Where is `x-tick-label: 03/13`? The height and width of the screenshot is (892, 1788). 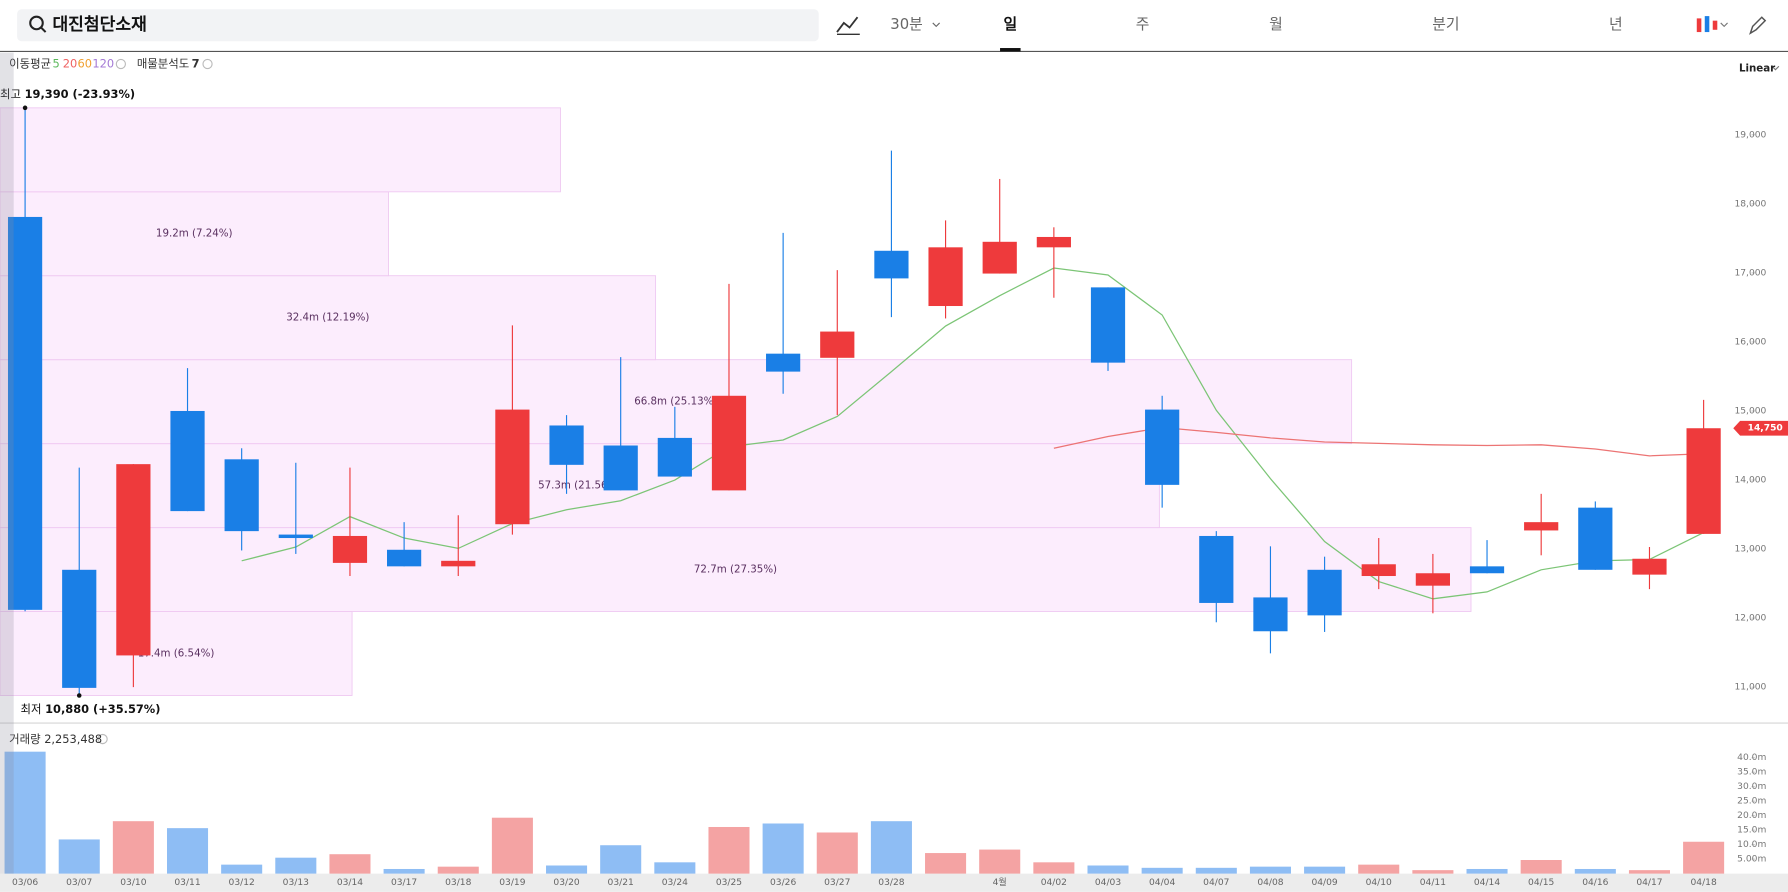
x-tick-label: 03/13 is located at coordinates (296, 883).